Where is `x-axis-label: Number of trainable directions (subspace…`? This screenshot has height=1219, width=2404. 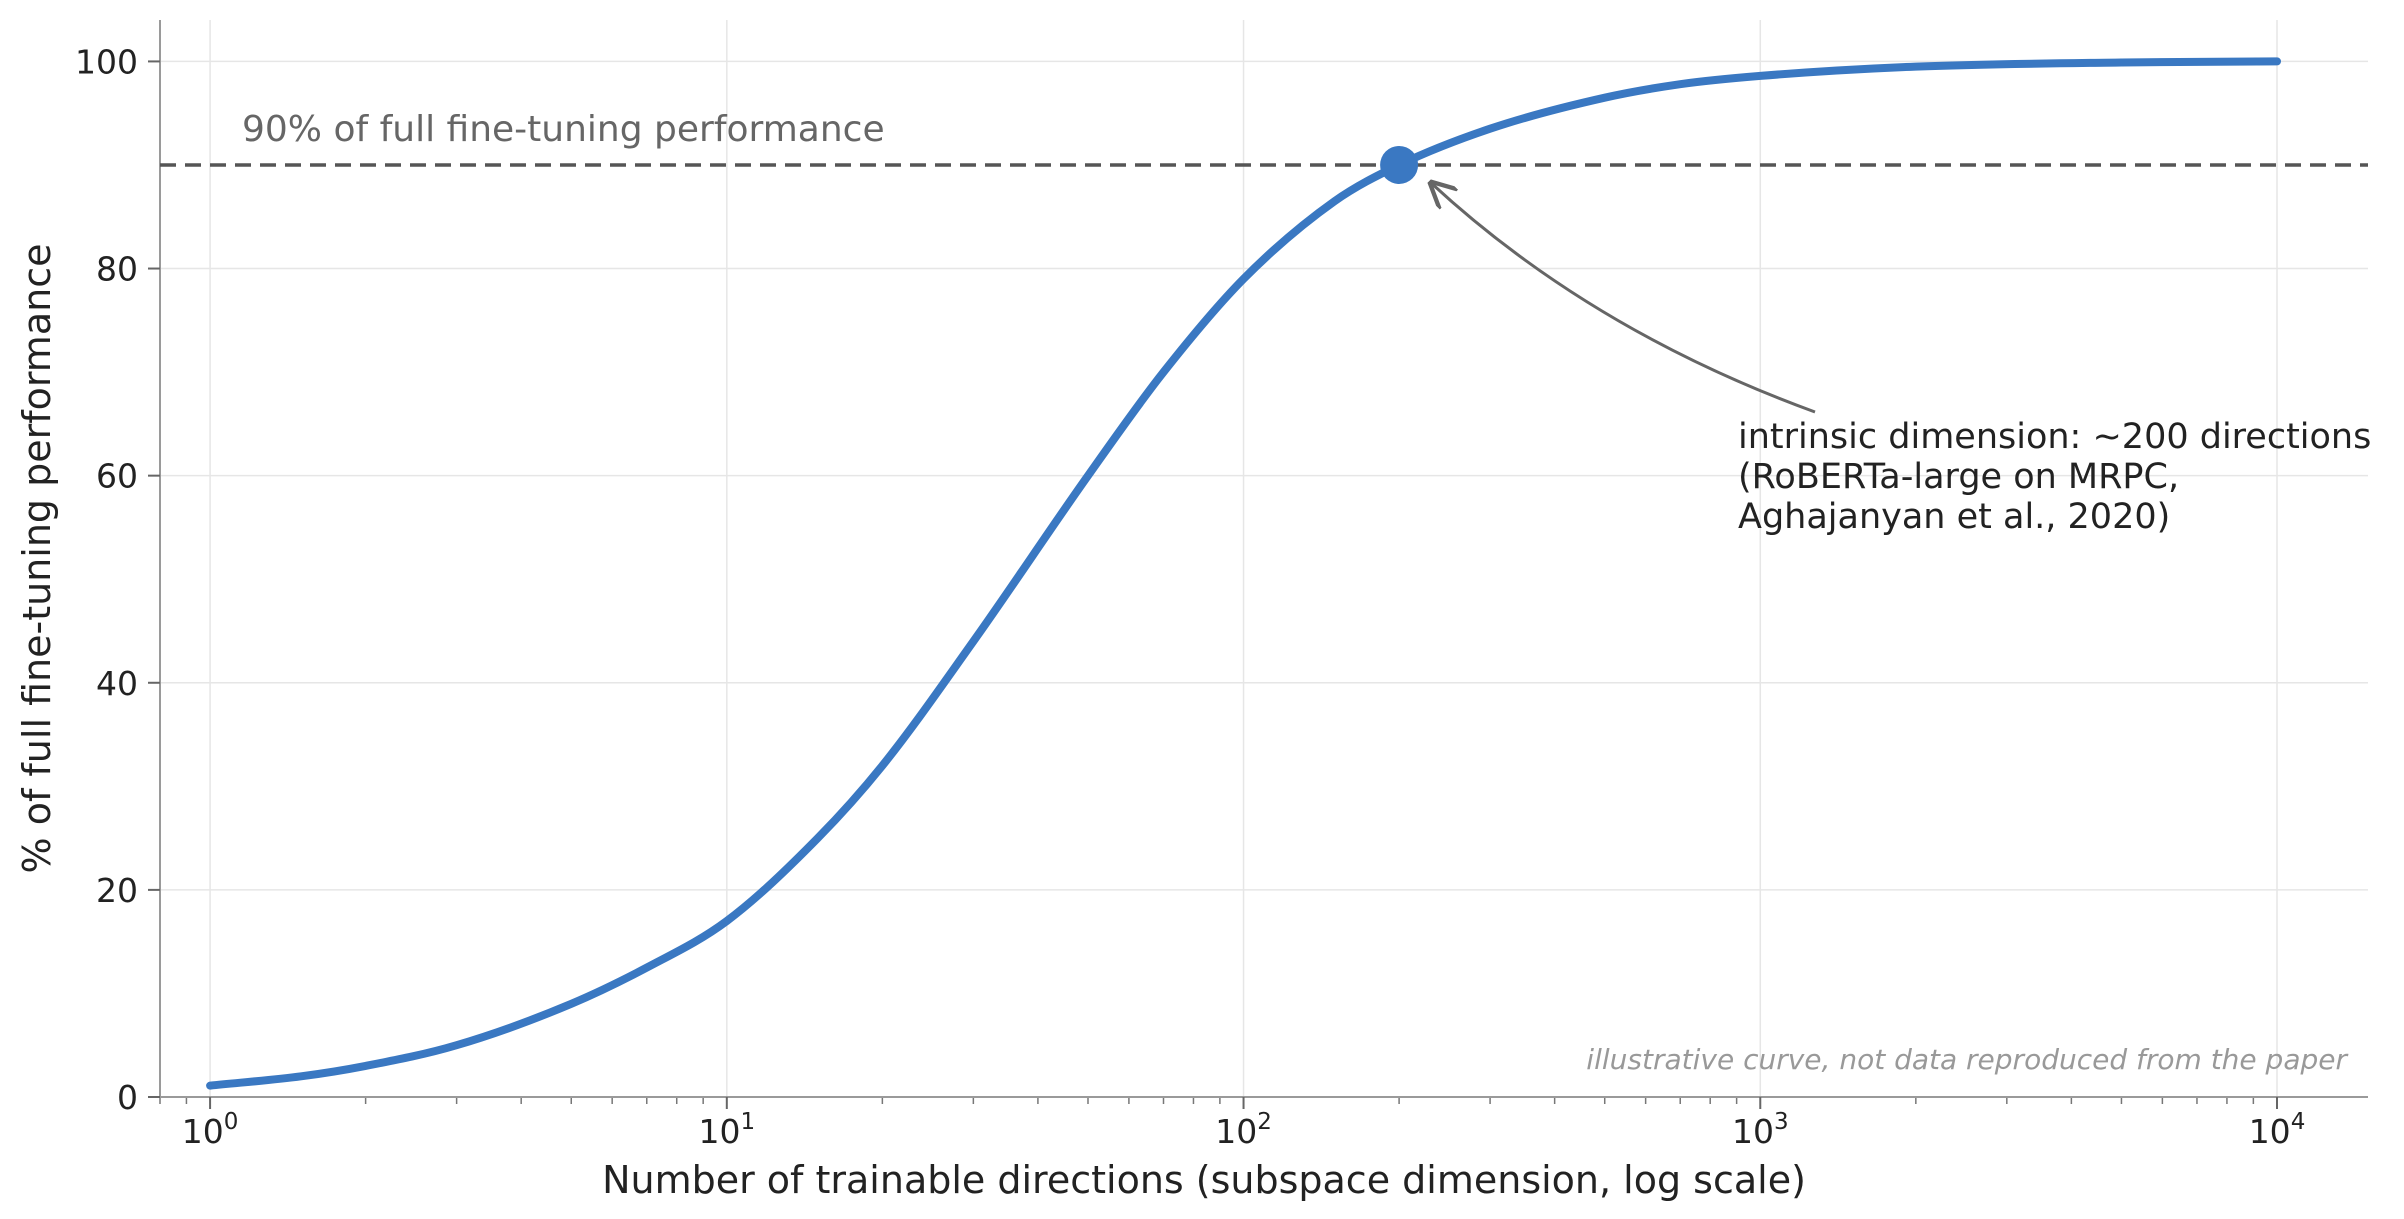
x-axis-label: Number of trainable directions (subspace… is located at coordinates (1204, 1180).